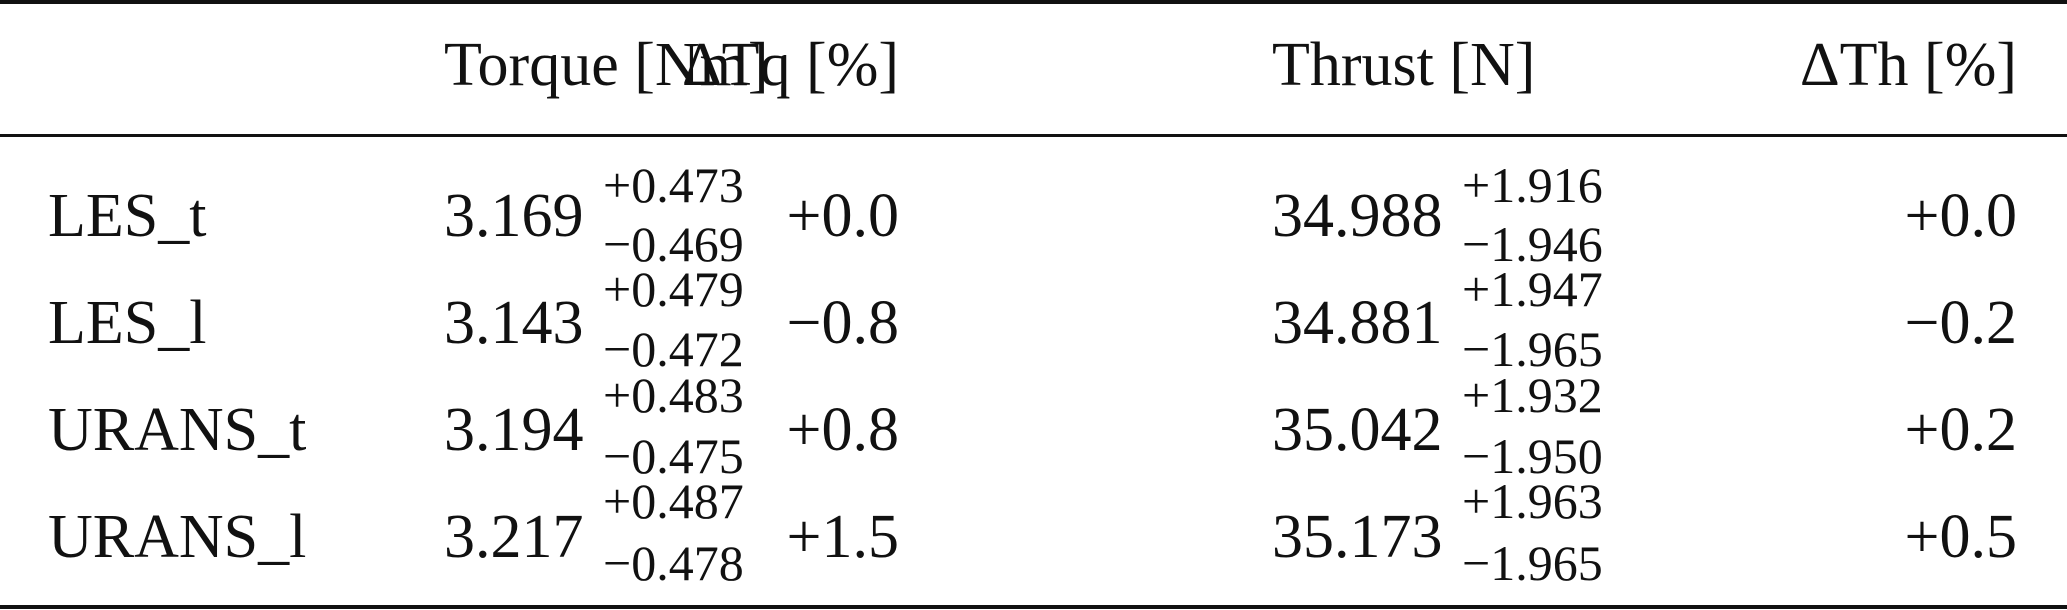  What do you see at coordinates (673, 289) in the screenshot?
I see `torque-upper-bound: +0.479` at bounding box center [673, 289].